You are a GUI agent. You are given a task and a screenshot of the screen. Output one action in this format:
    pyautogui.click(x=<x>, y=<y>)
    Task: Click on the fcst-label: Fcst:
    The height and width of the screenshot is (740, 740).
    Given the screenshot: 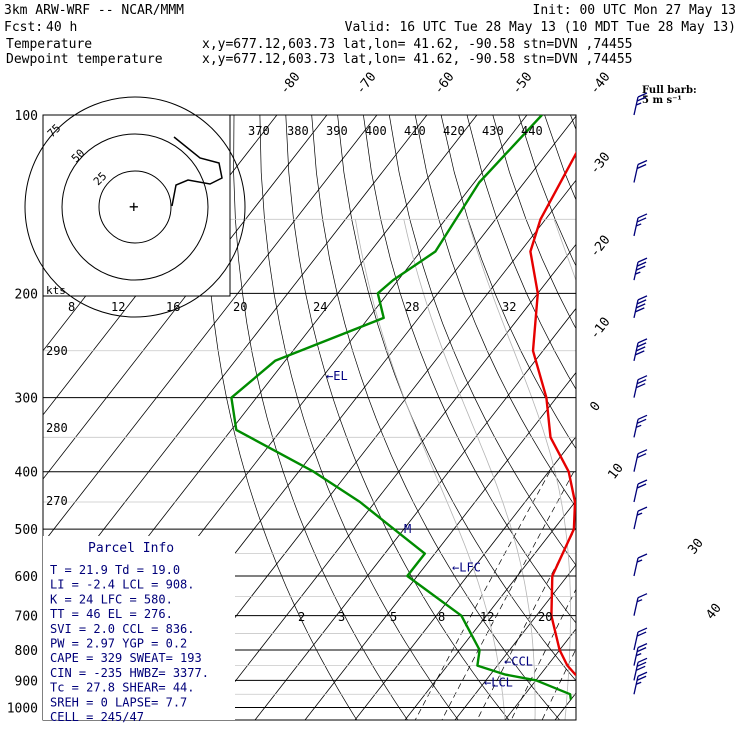 What is the action you would take?
    pyautogui.click(x=23, y=27)
    